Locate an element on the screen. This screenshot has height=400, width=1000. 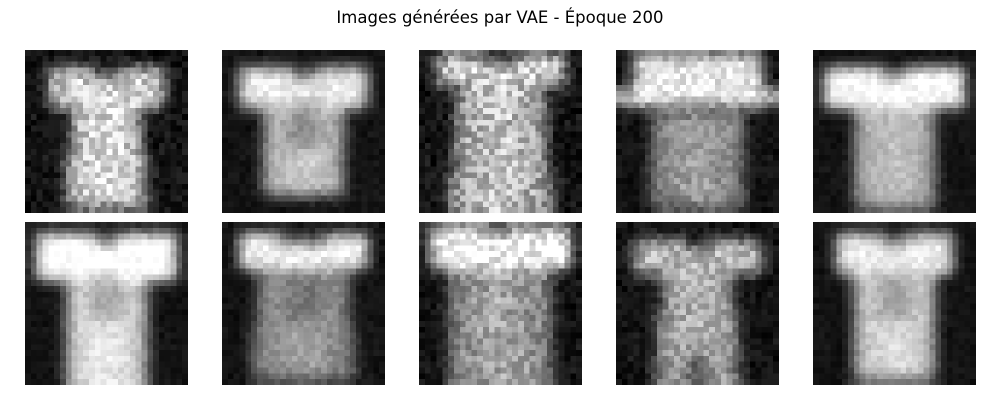
generated-image-r2-c2 is located at coordinates (303, 303).